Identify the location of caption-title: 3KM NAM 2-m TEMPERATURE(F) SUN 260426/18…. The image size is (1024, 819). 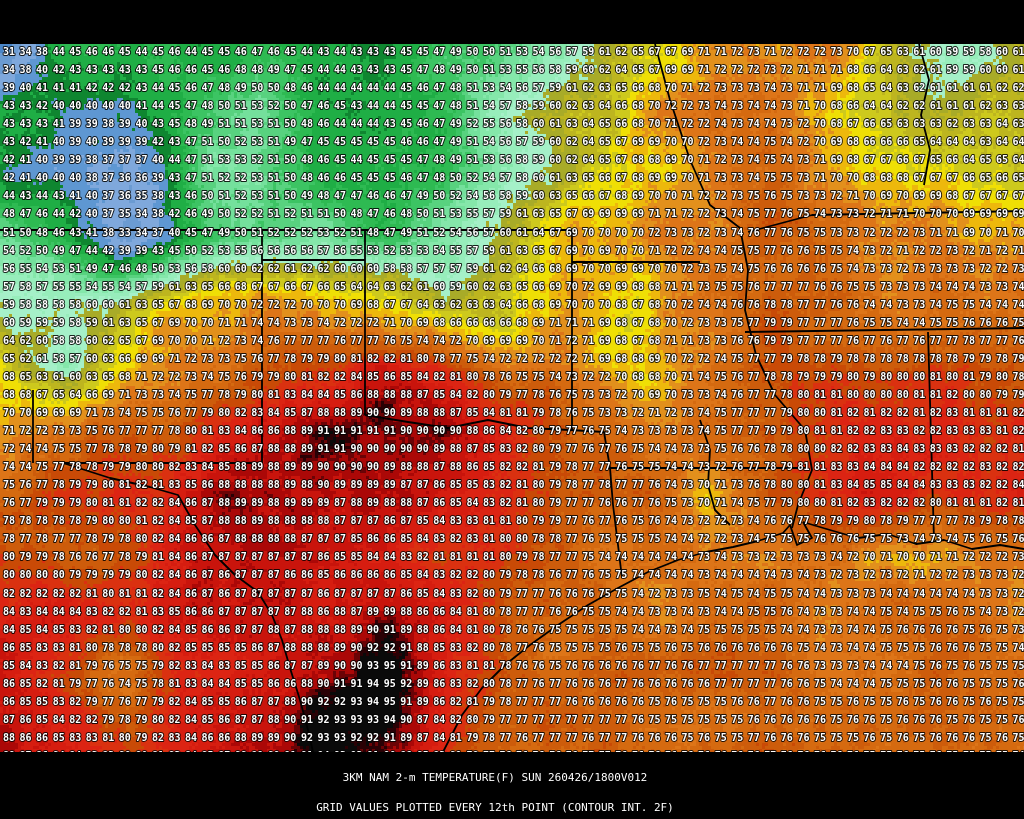
(495, 777).